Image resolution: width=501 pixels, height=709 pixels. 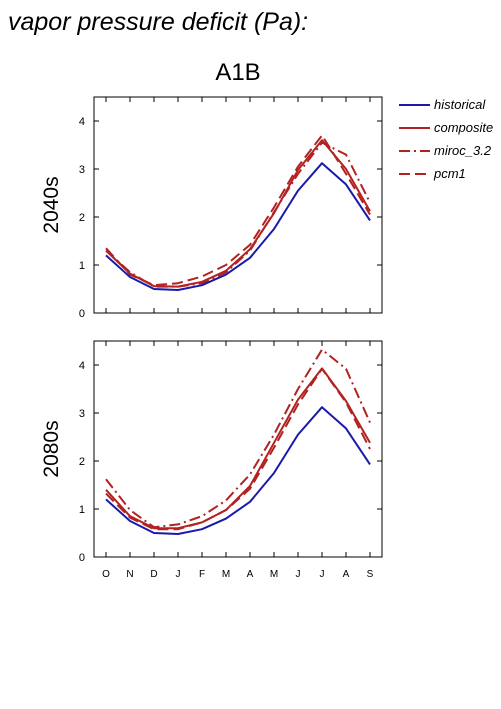 I want to click on legend-item-composite: composite, so click(x=446, y=127).